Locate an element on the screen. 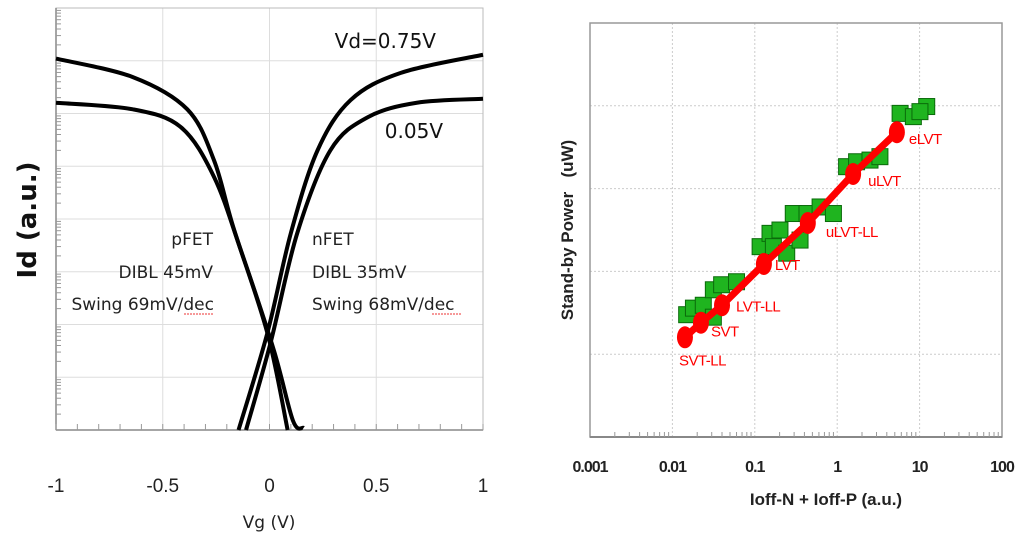  left-x-tick-label: 0 is located at coordinates (269, 486).